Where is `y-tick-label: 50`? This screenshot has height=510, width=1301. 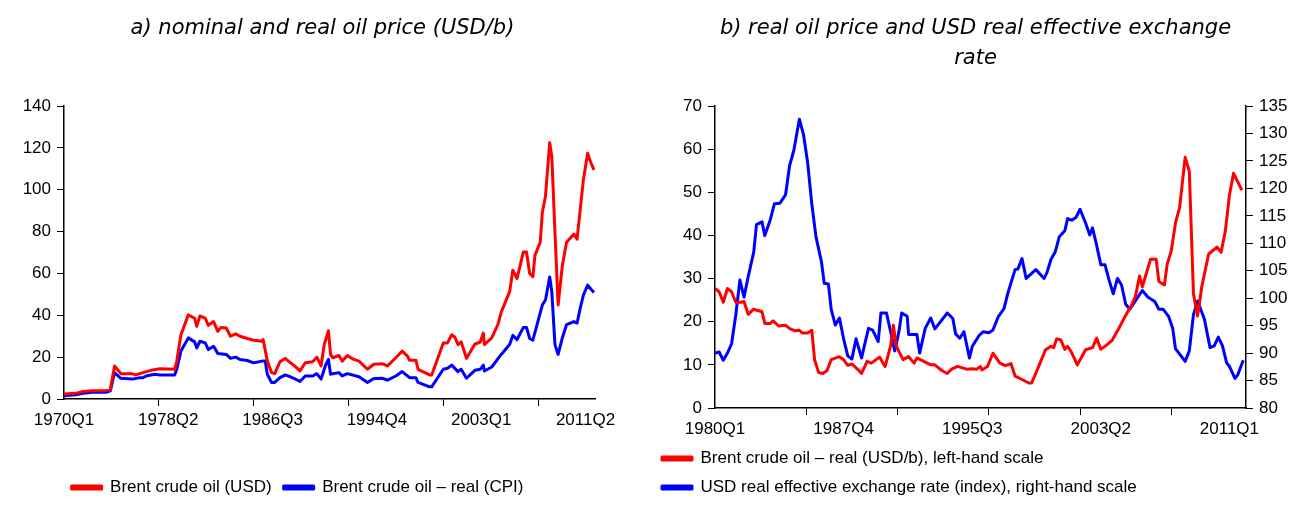
y-tick-label: 50 is located at coordinates (692, 191).